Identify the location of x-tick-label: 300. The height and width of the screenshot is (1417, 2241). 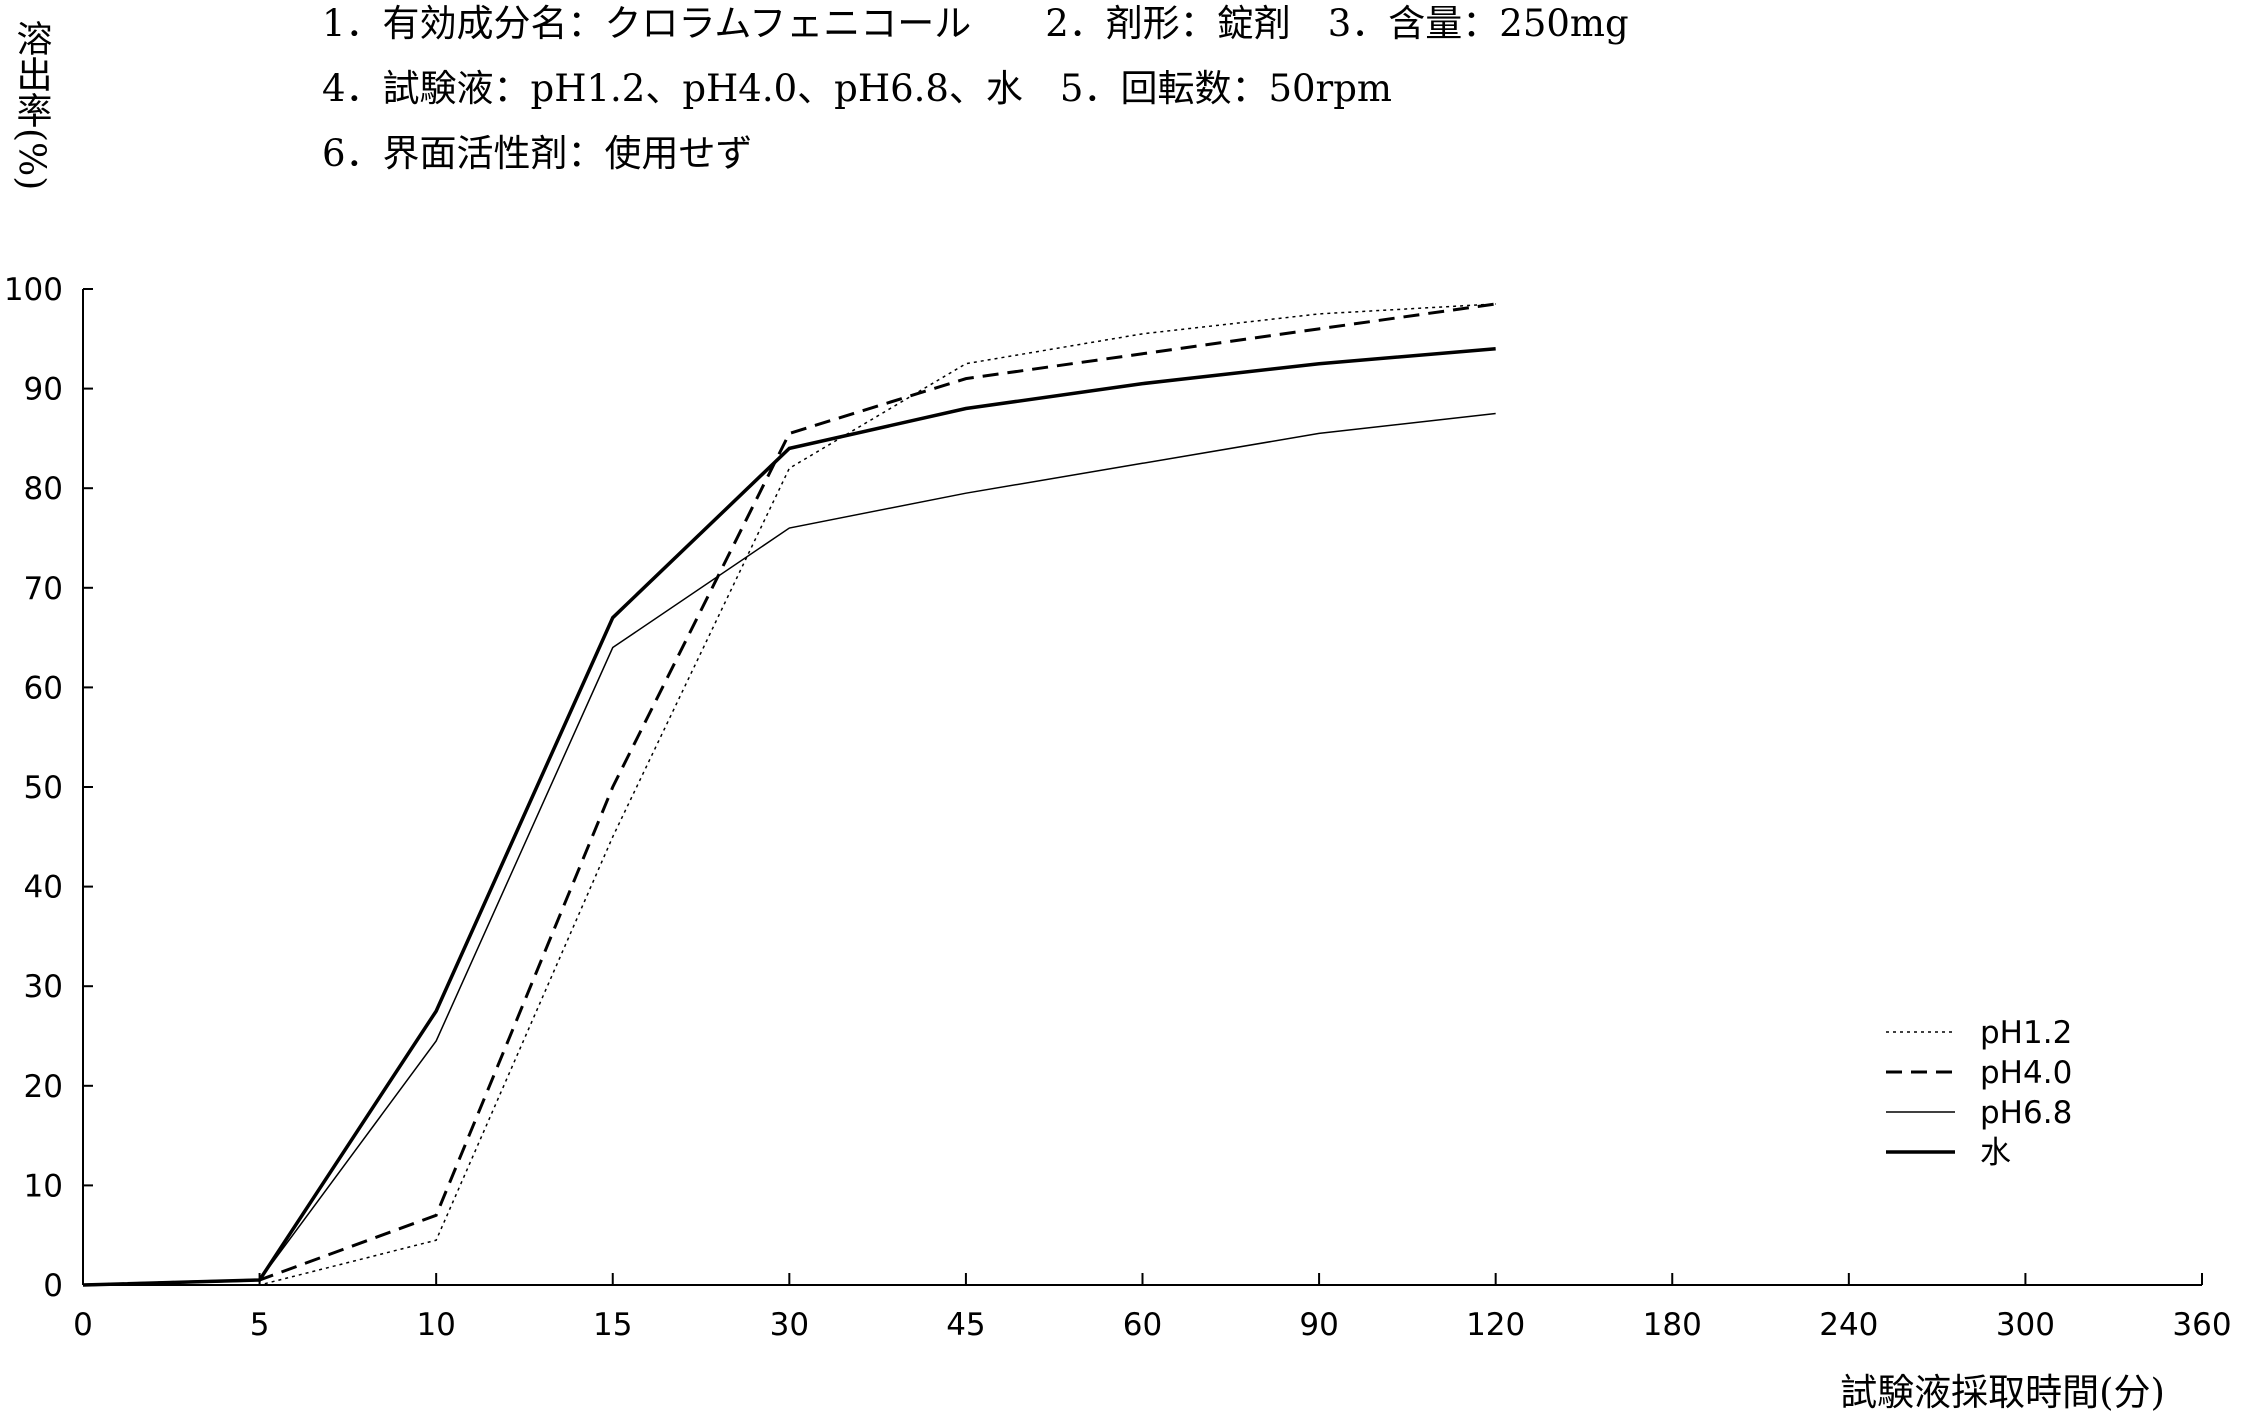
(2025, 1325).